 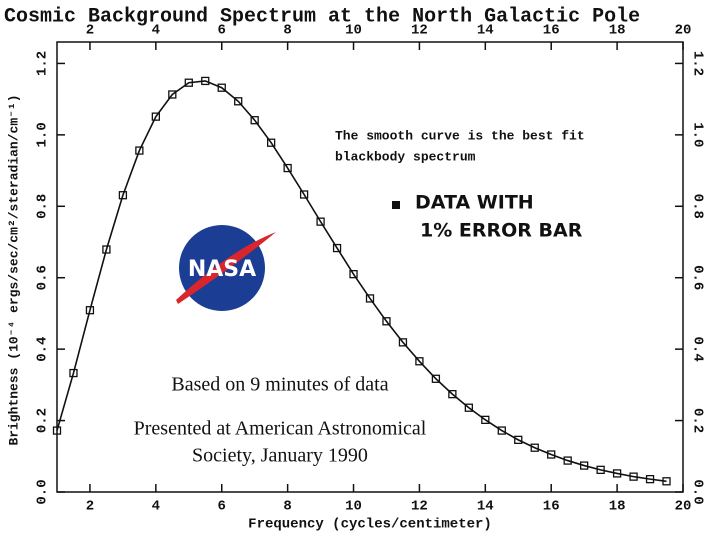 I want to click on y-tick-label: 0.0, so click(x=43, y=491).